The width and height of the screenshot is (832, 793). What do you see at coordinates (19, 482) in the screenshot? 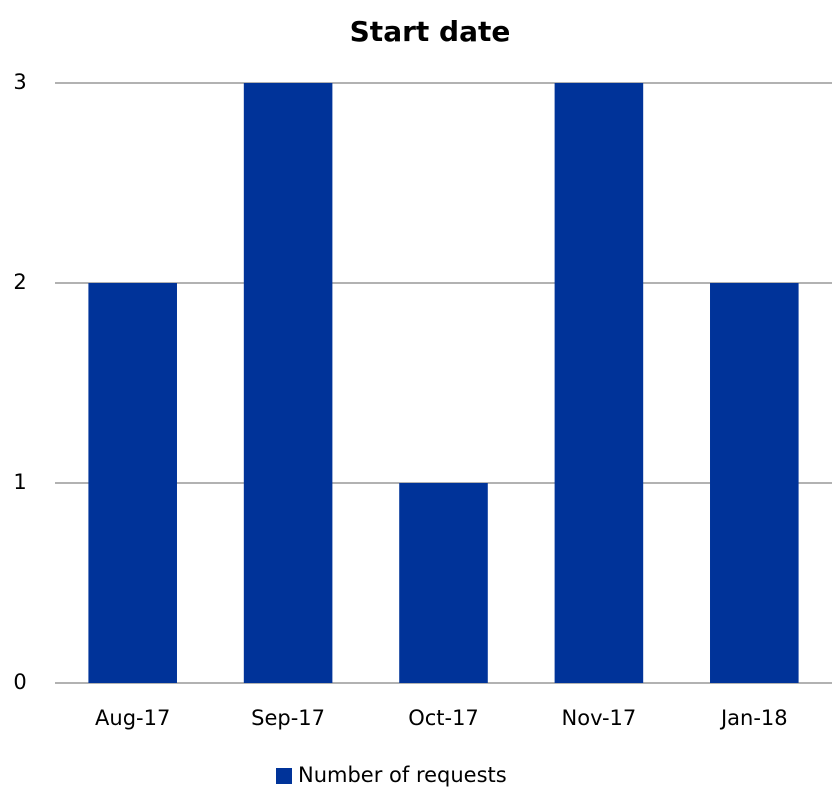
I see `y-tick-label: 1` at bounding box center [19, 482].